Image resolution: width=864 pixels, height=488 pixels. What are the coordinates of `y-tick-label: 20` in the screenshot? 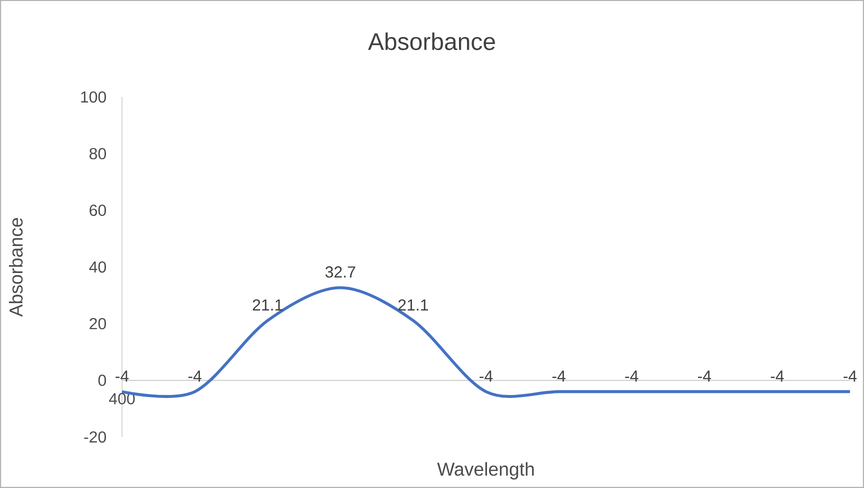 It's located at (98, 324).